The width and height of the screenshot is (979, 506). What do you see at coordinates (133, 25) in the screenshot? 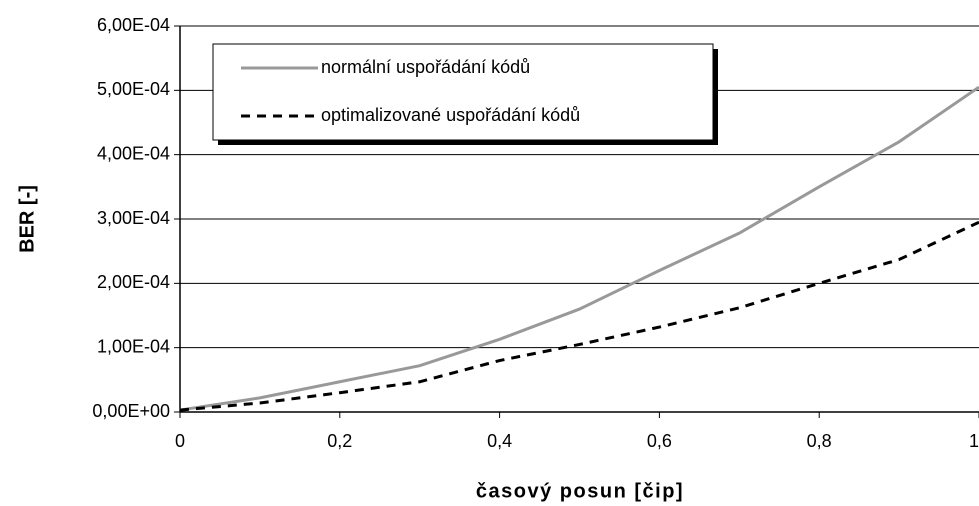
I see `y-tick-label: 6,00E-04` at bounding box center [133, 25].